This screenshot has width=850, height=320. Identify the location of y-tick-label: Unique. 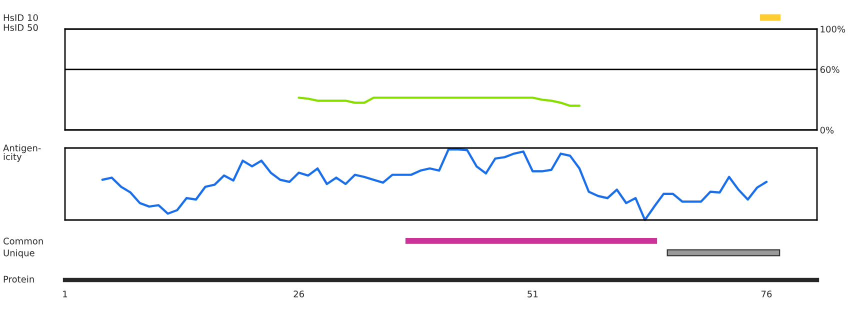
(19, 253).